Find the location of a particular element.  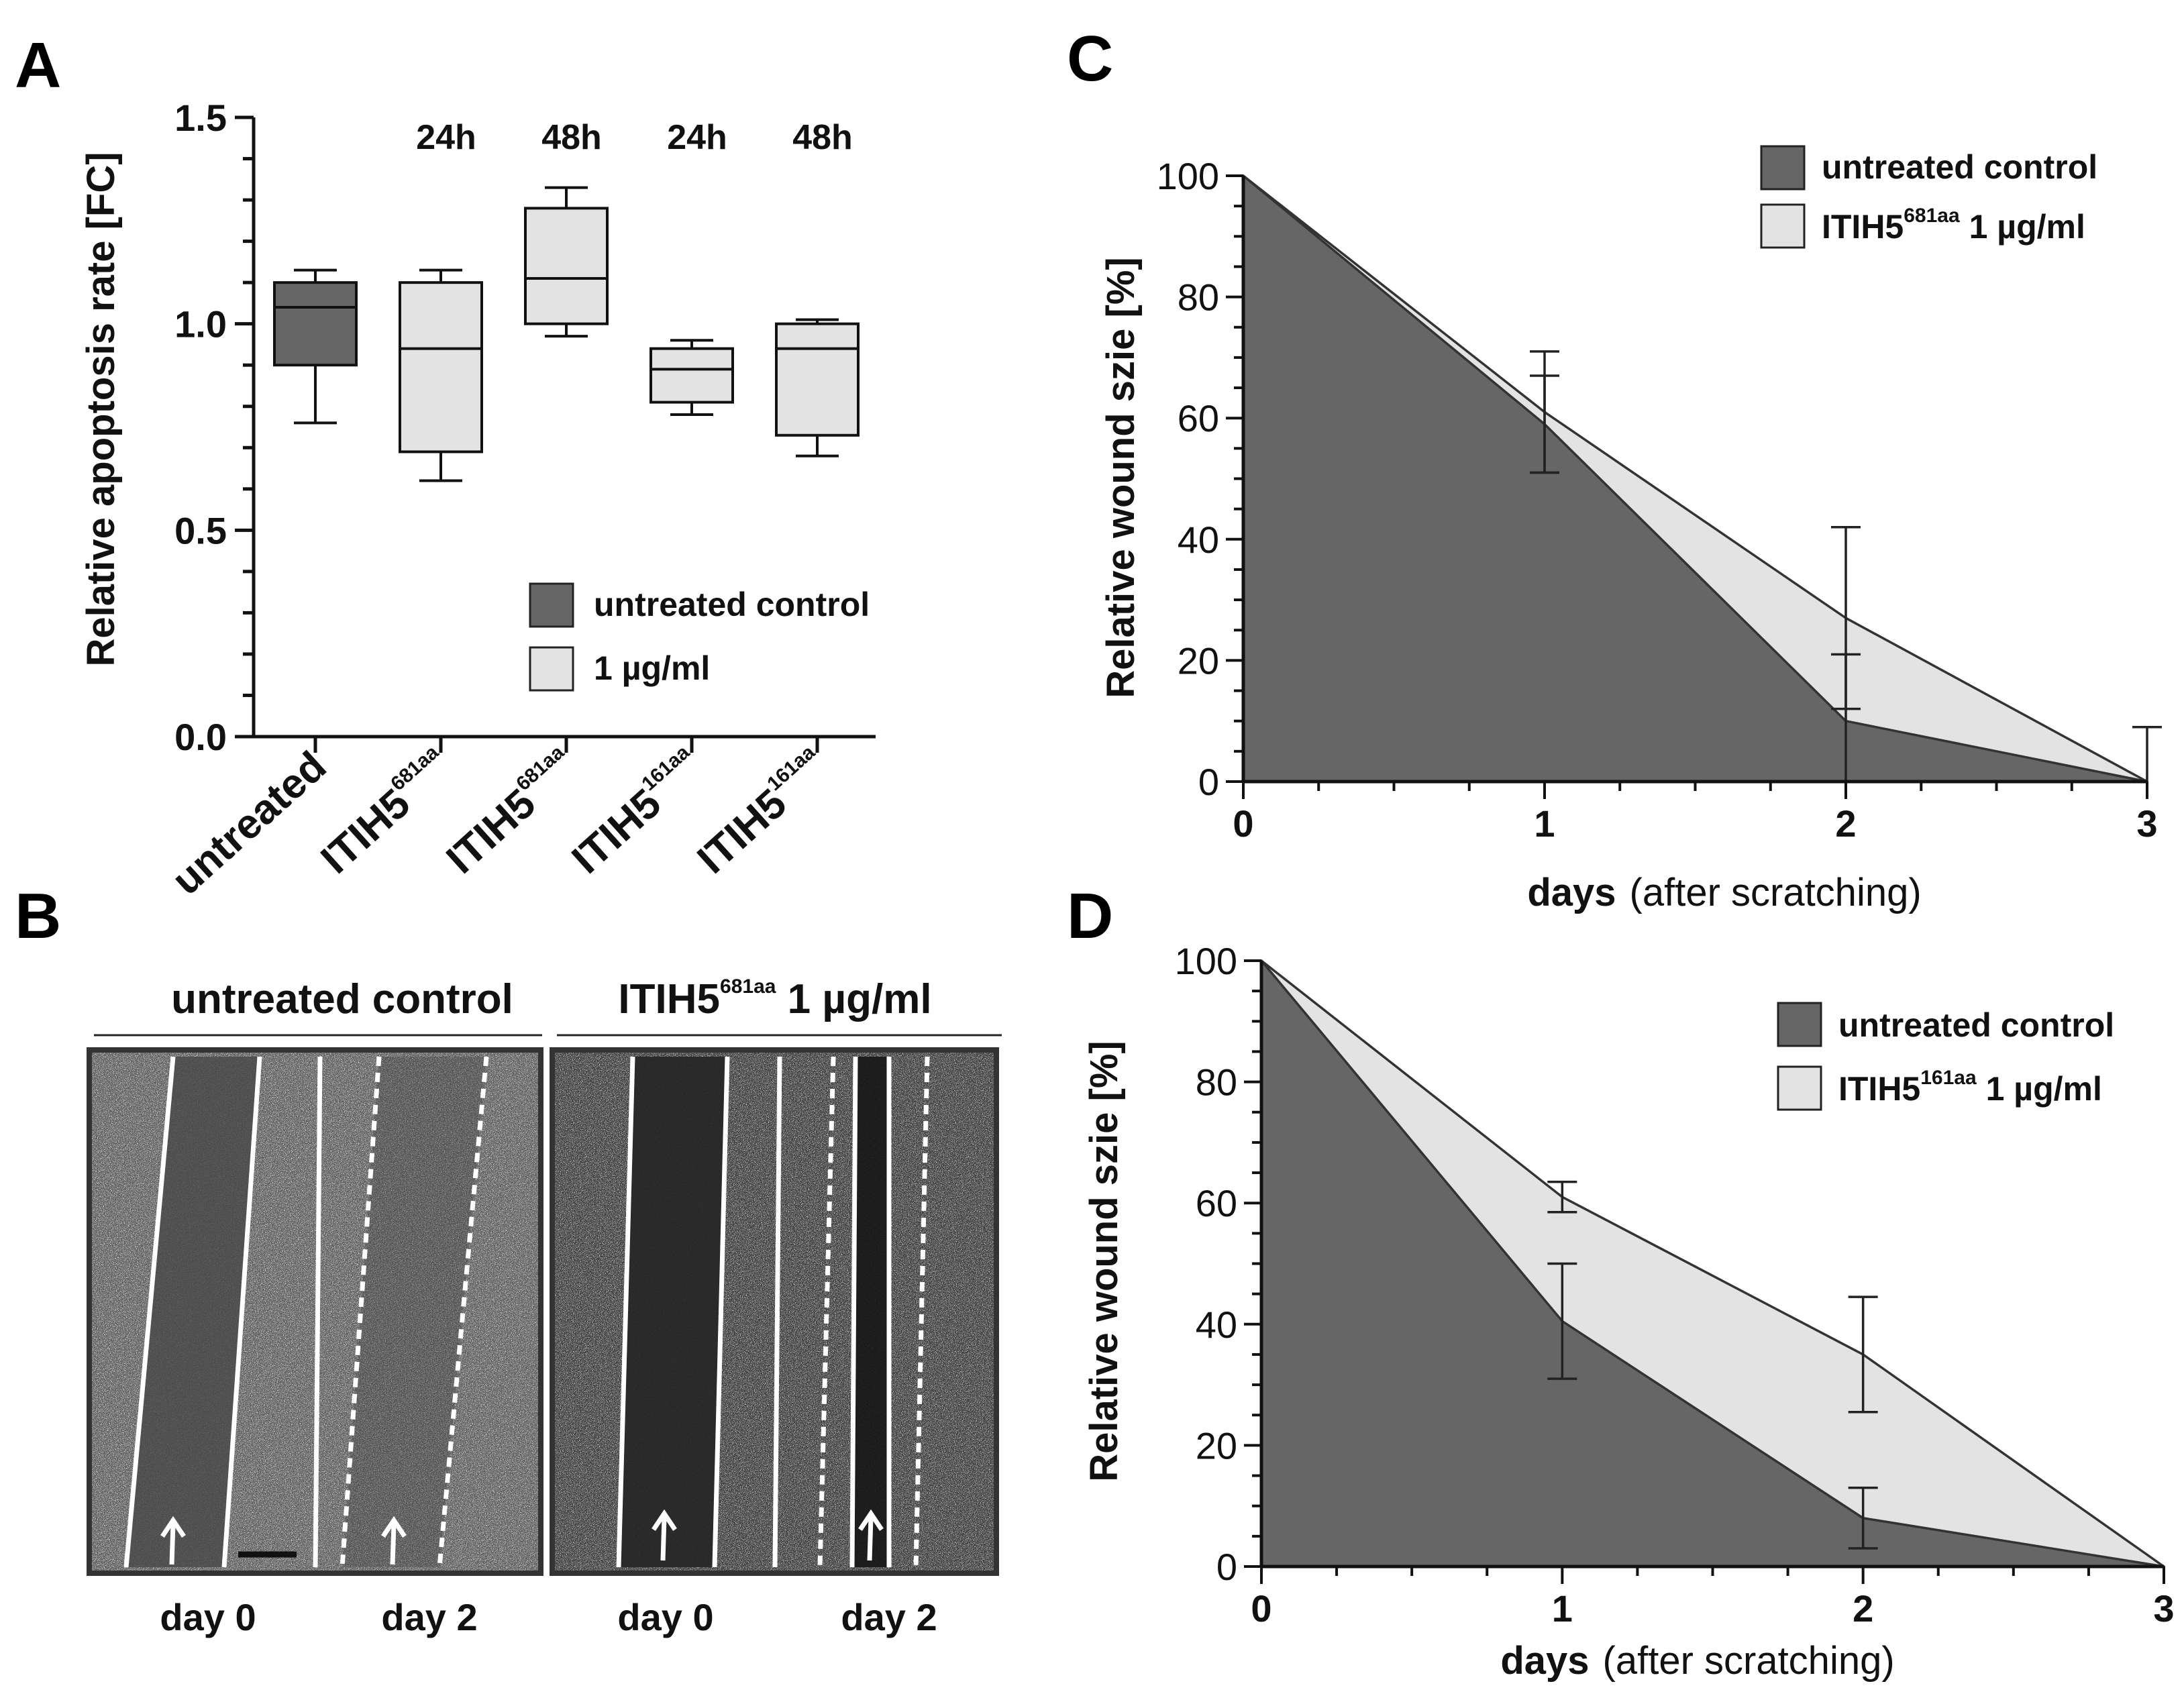

apoptosis-y-axis-title: Relative apoptosis rate [FC] is located at coordinates (101, 409).